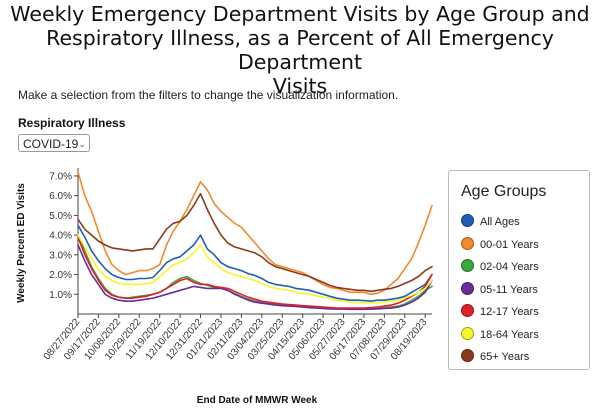 The width and height of the screenshot is (600, 412). I want to click on y-tick-label: 1.0%, so click(60, 295).